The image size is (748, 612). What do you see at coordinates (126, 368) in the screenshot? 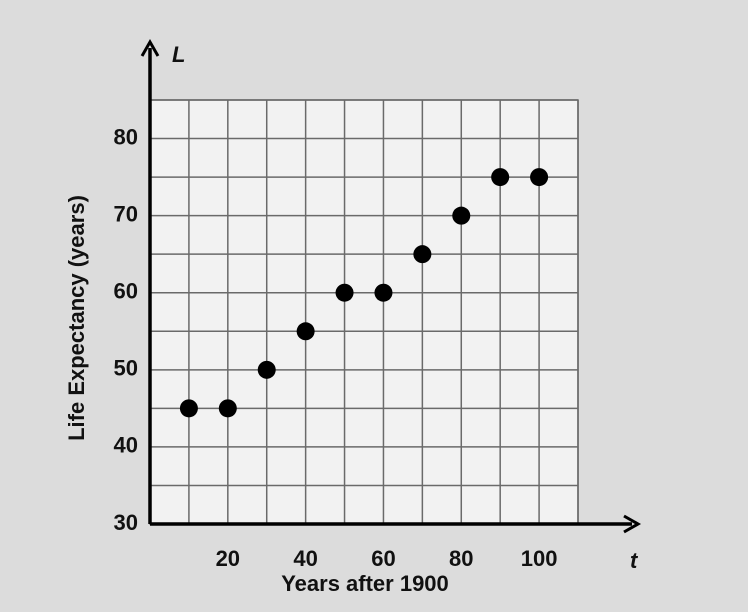
I see `y-tick-label: 50` at bounding box center [126, 368].